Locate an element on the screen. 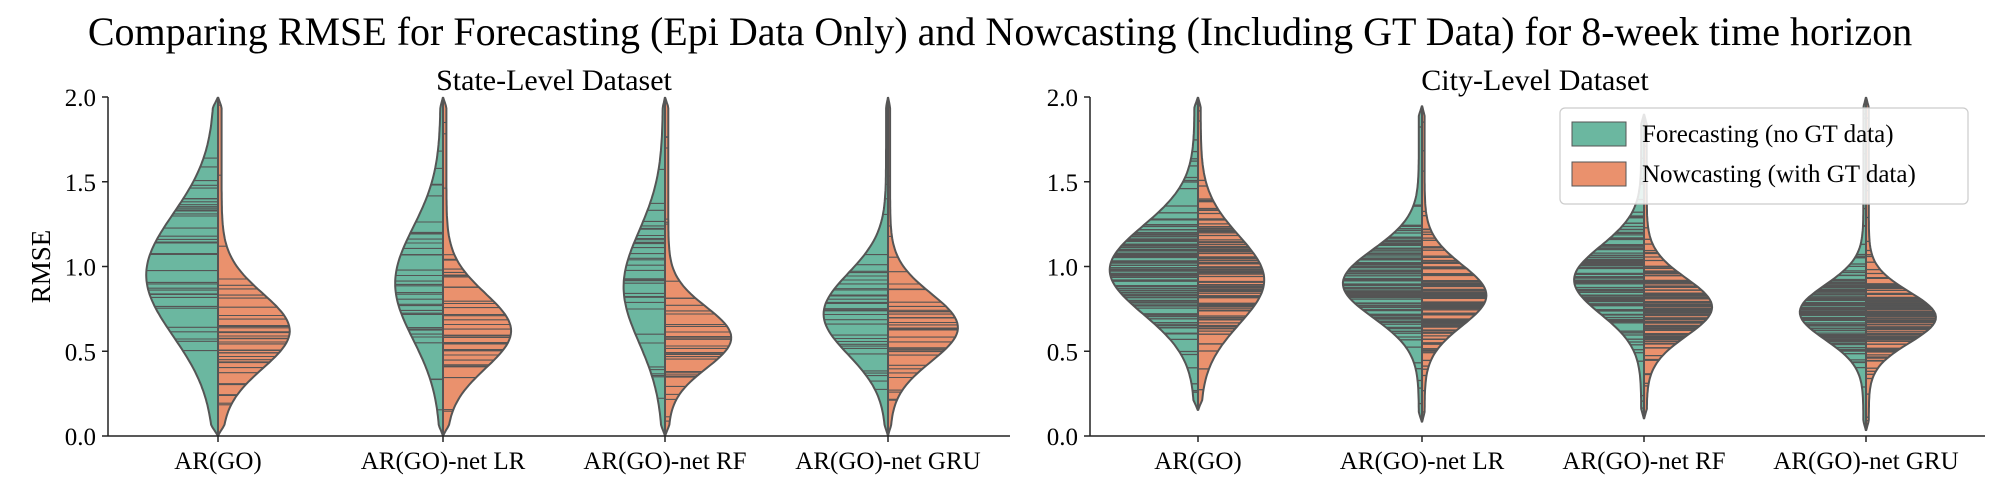 The width and height of the screenshot is (2000, 500). legend-label: Forecasting (no GT data) is located at coordinates (1768, 134).